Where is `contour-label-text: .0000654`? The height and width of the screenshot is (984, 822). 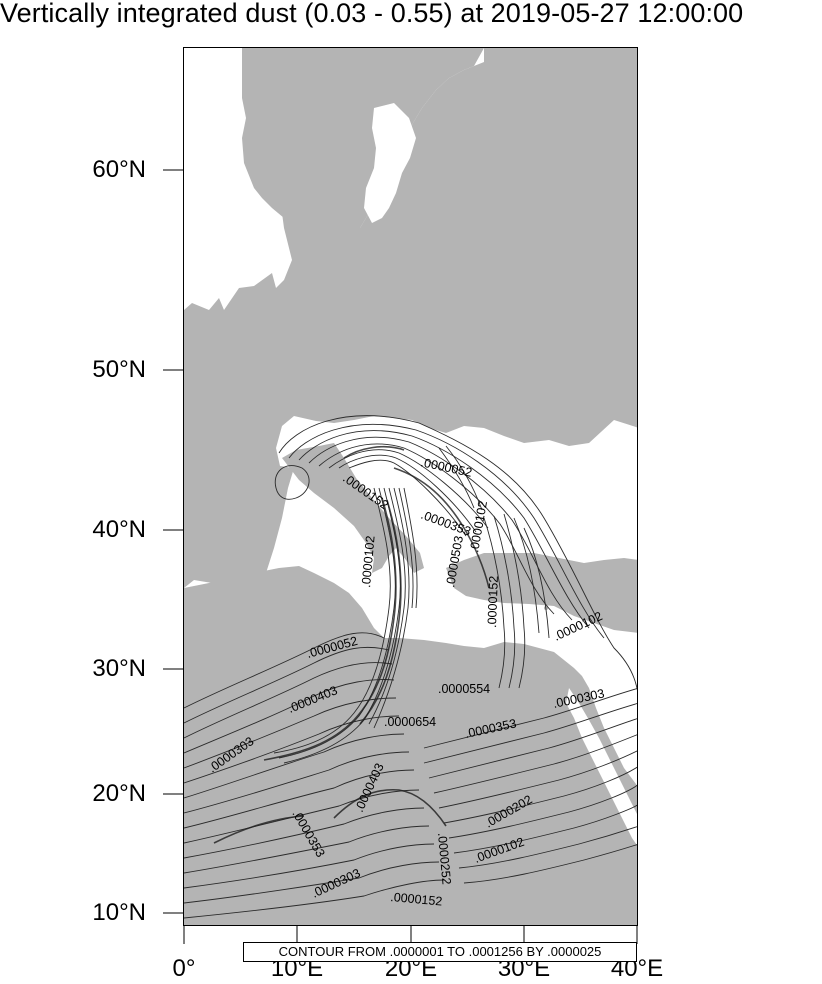 contour-label-text: .0000654 is located at coordinates (410, 722).